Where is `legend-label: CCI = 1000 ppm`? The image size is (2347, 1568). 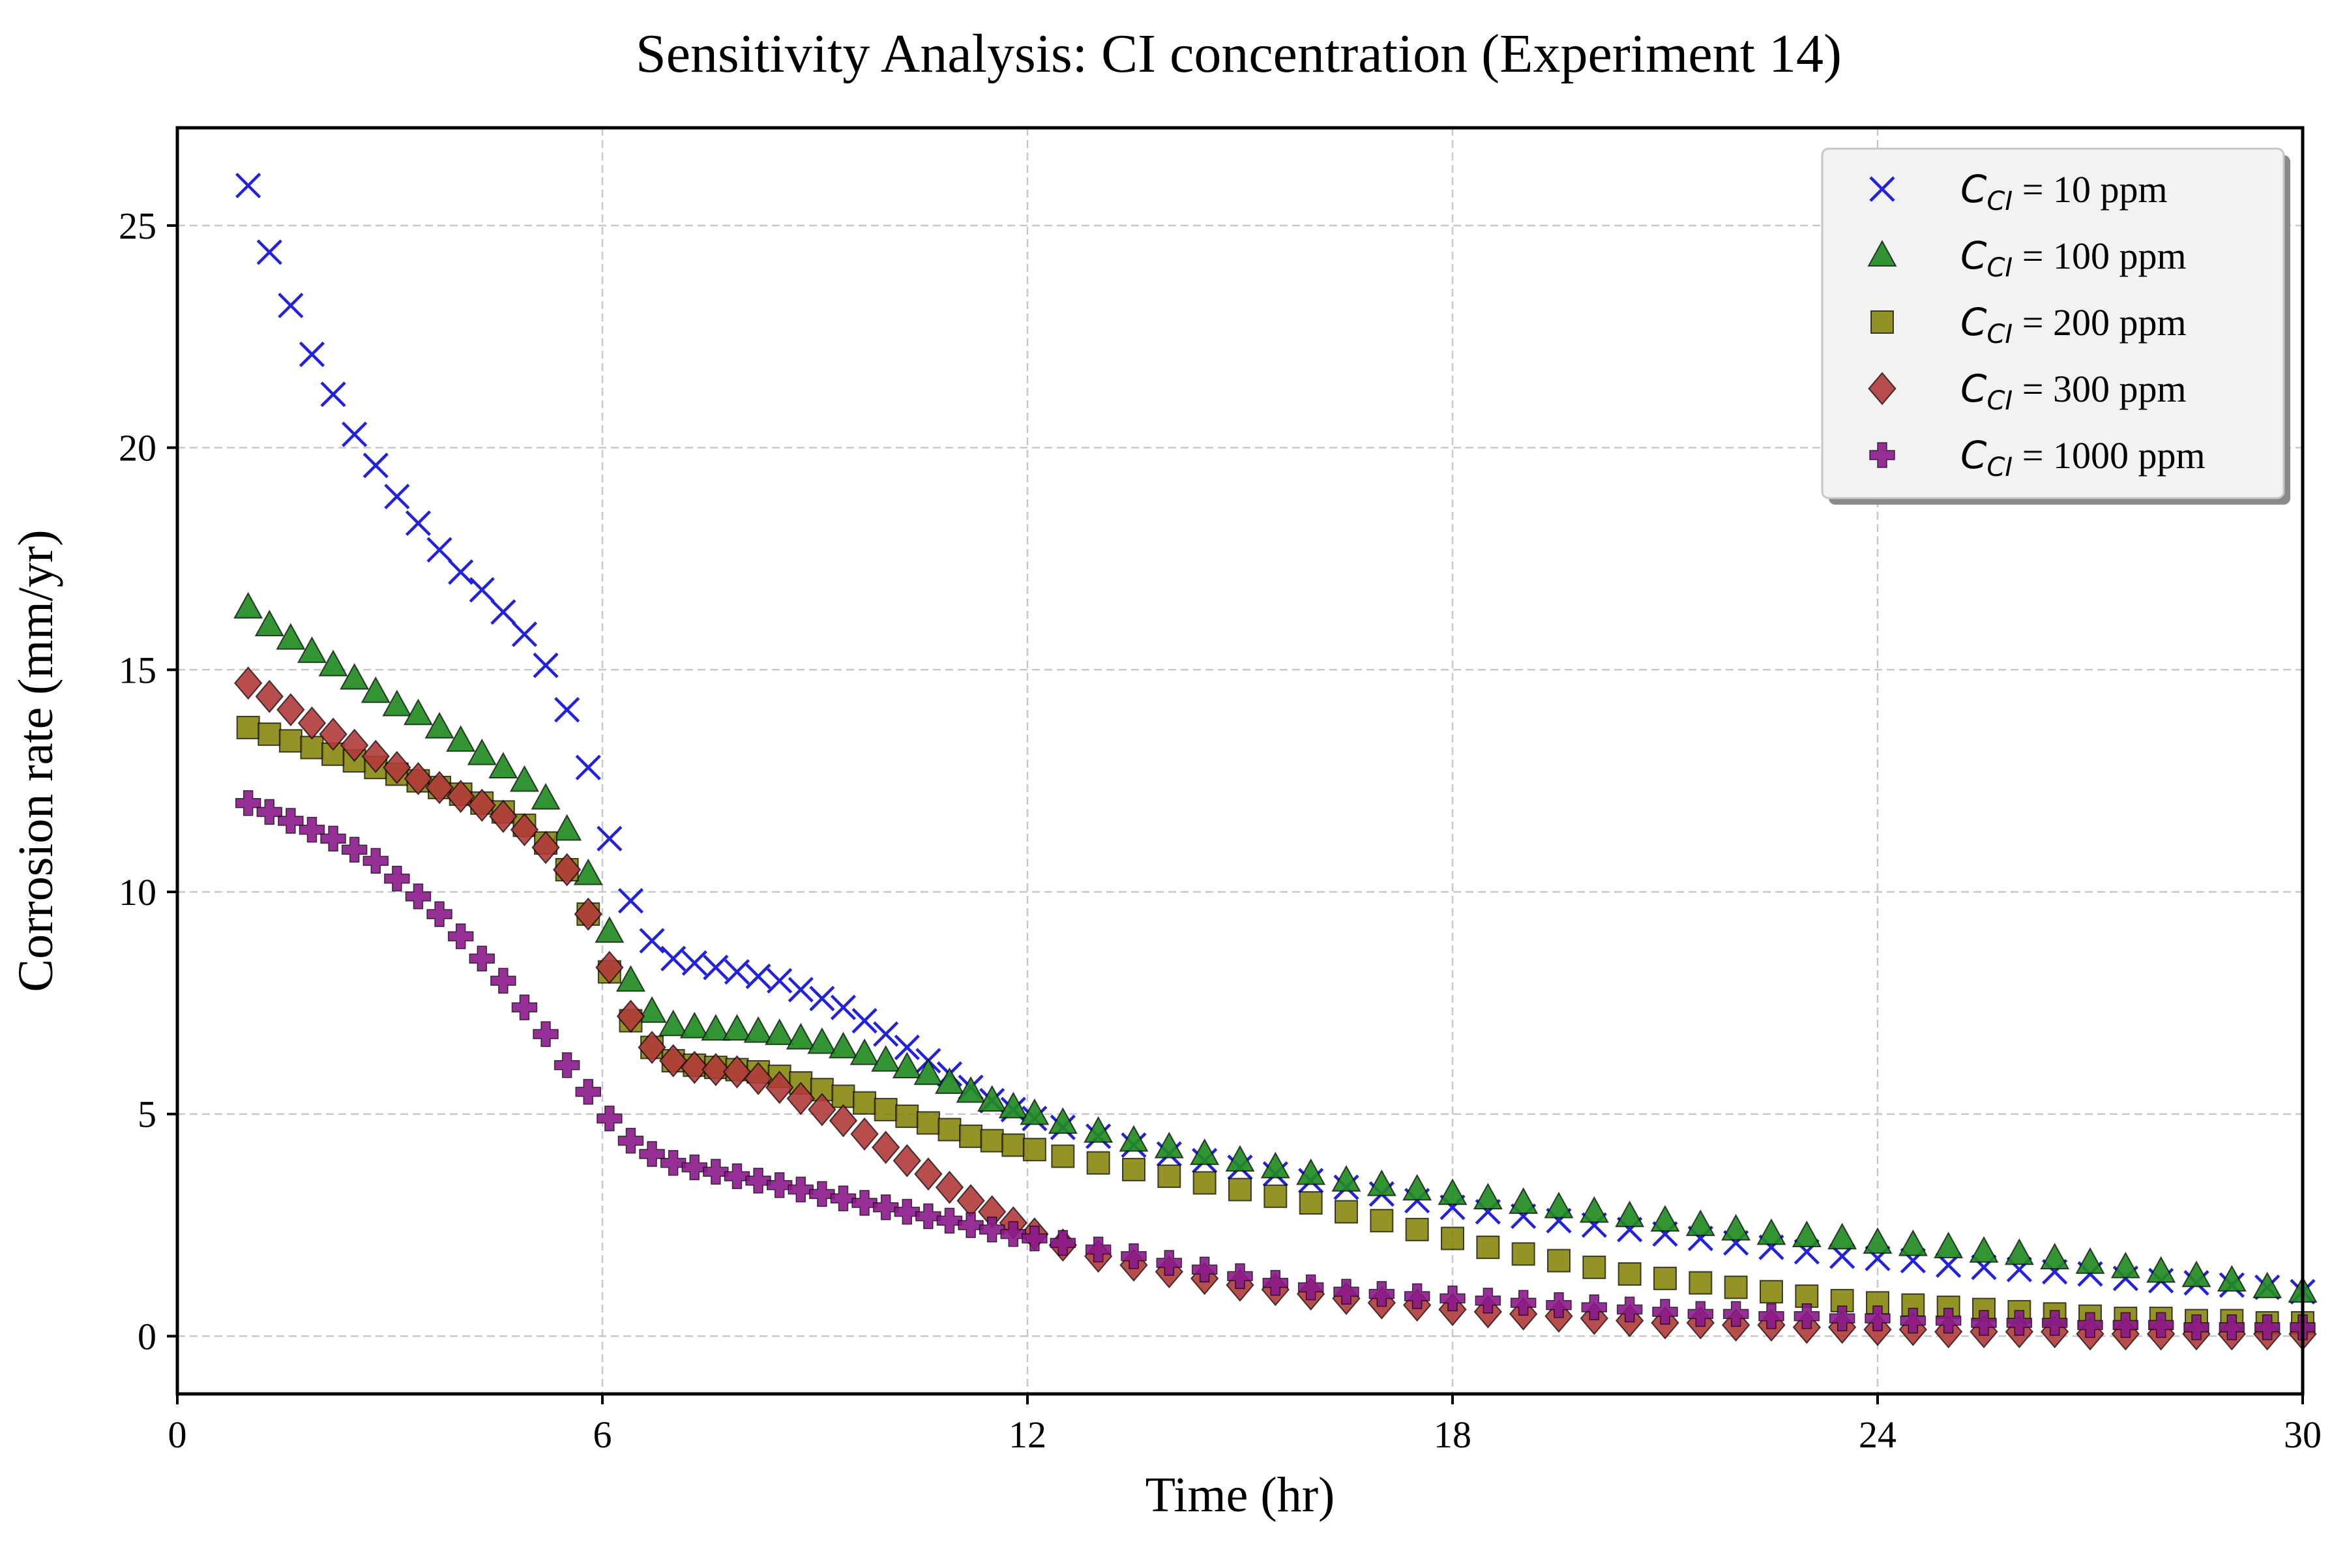
legend-label: CCI = 1000 ppm is located at coordinates (2083, 457).